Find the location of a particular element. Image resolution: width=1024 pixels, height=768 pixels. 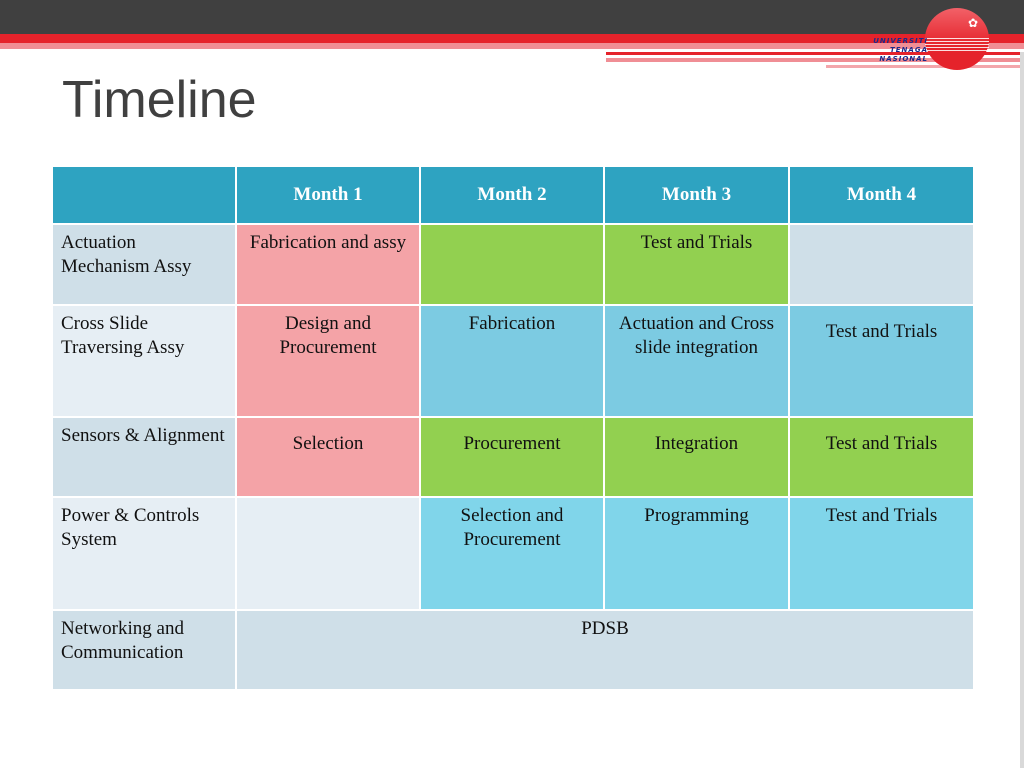

logo-line-2: TENAGA is located at coordinates (909, 50).